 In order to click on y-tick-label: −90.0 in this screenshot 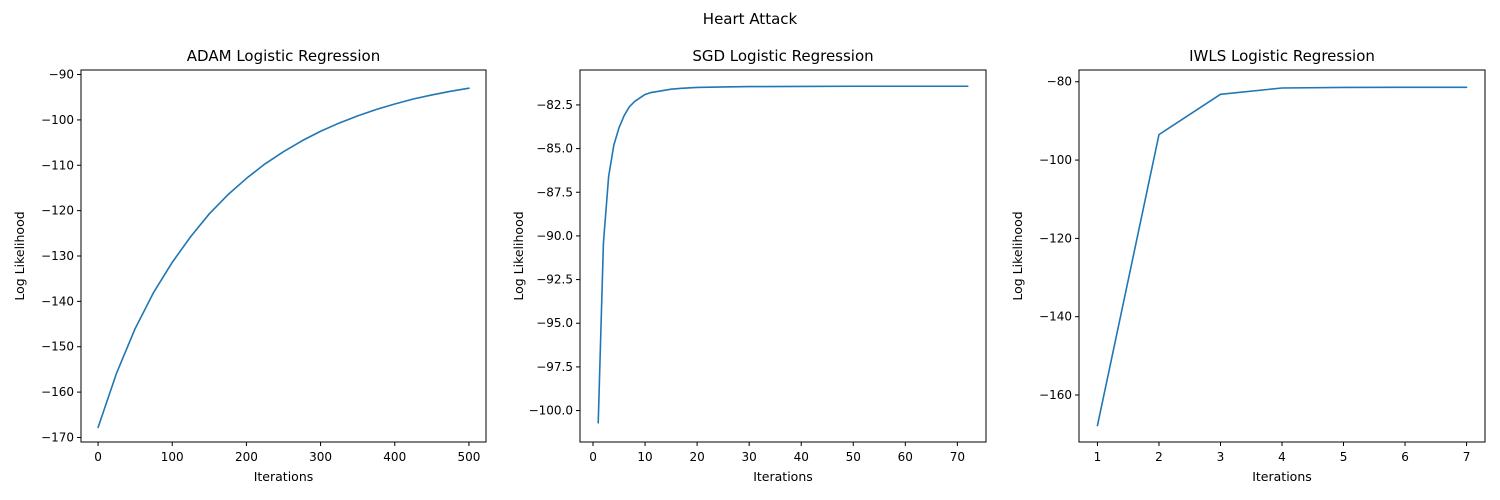, I will do `click(554, 236)`.